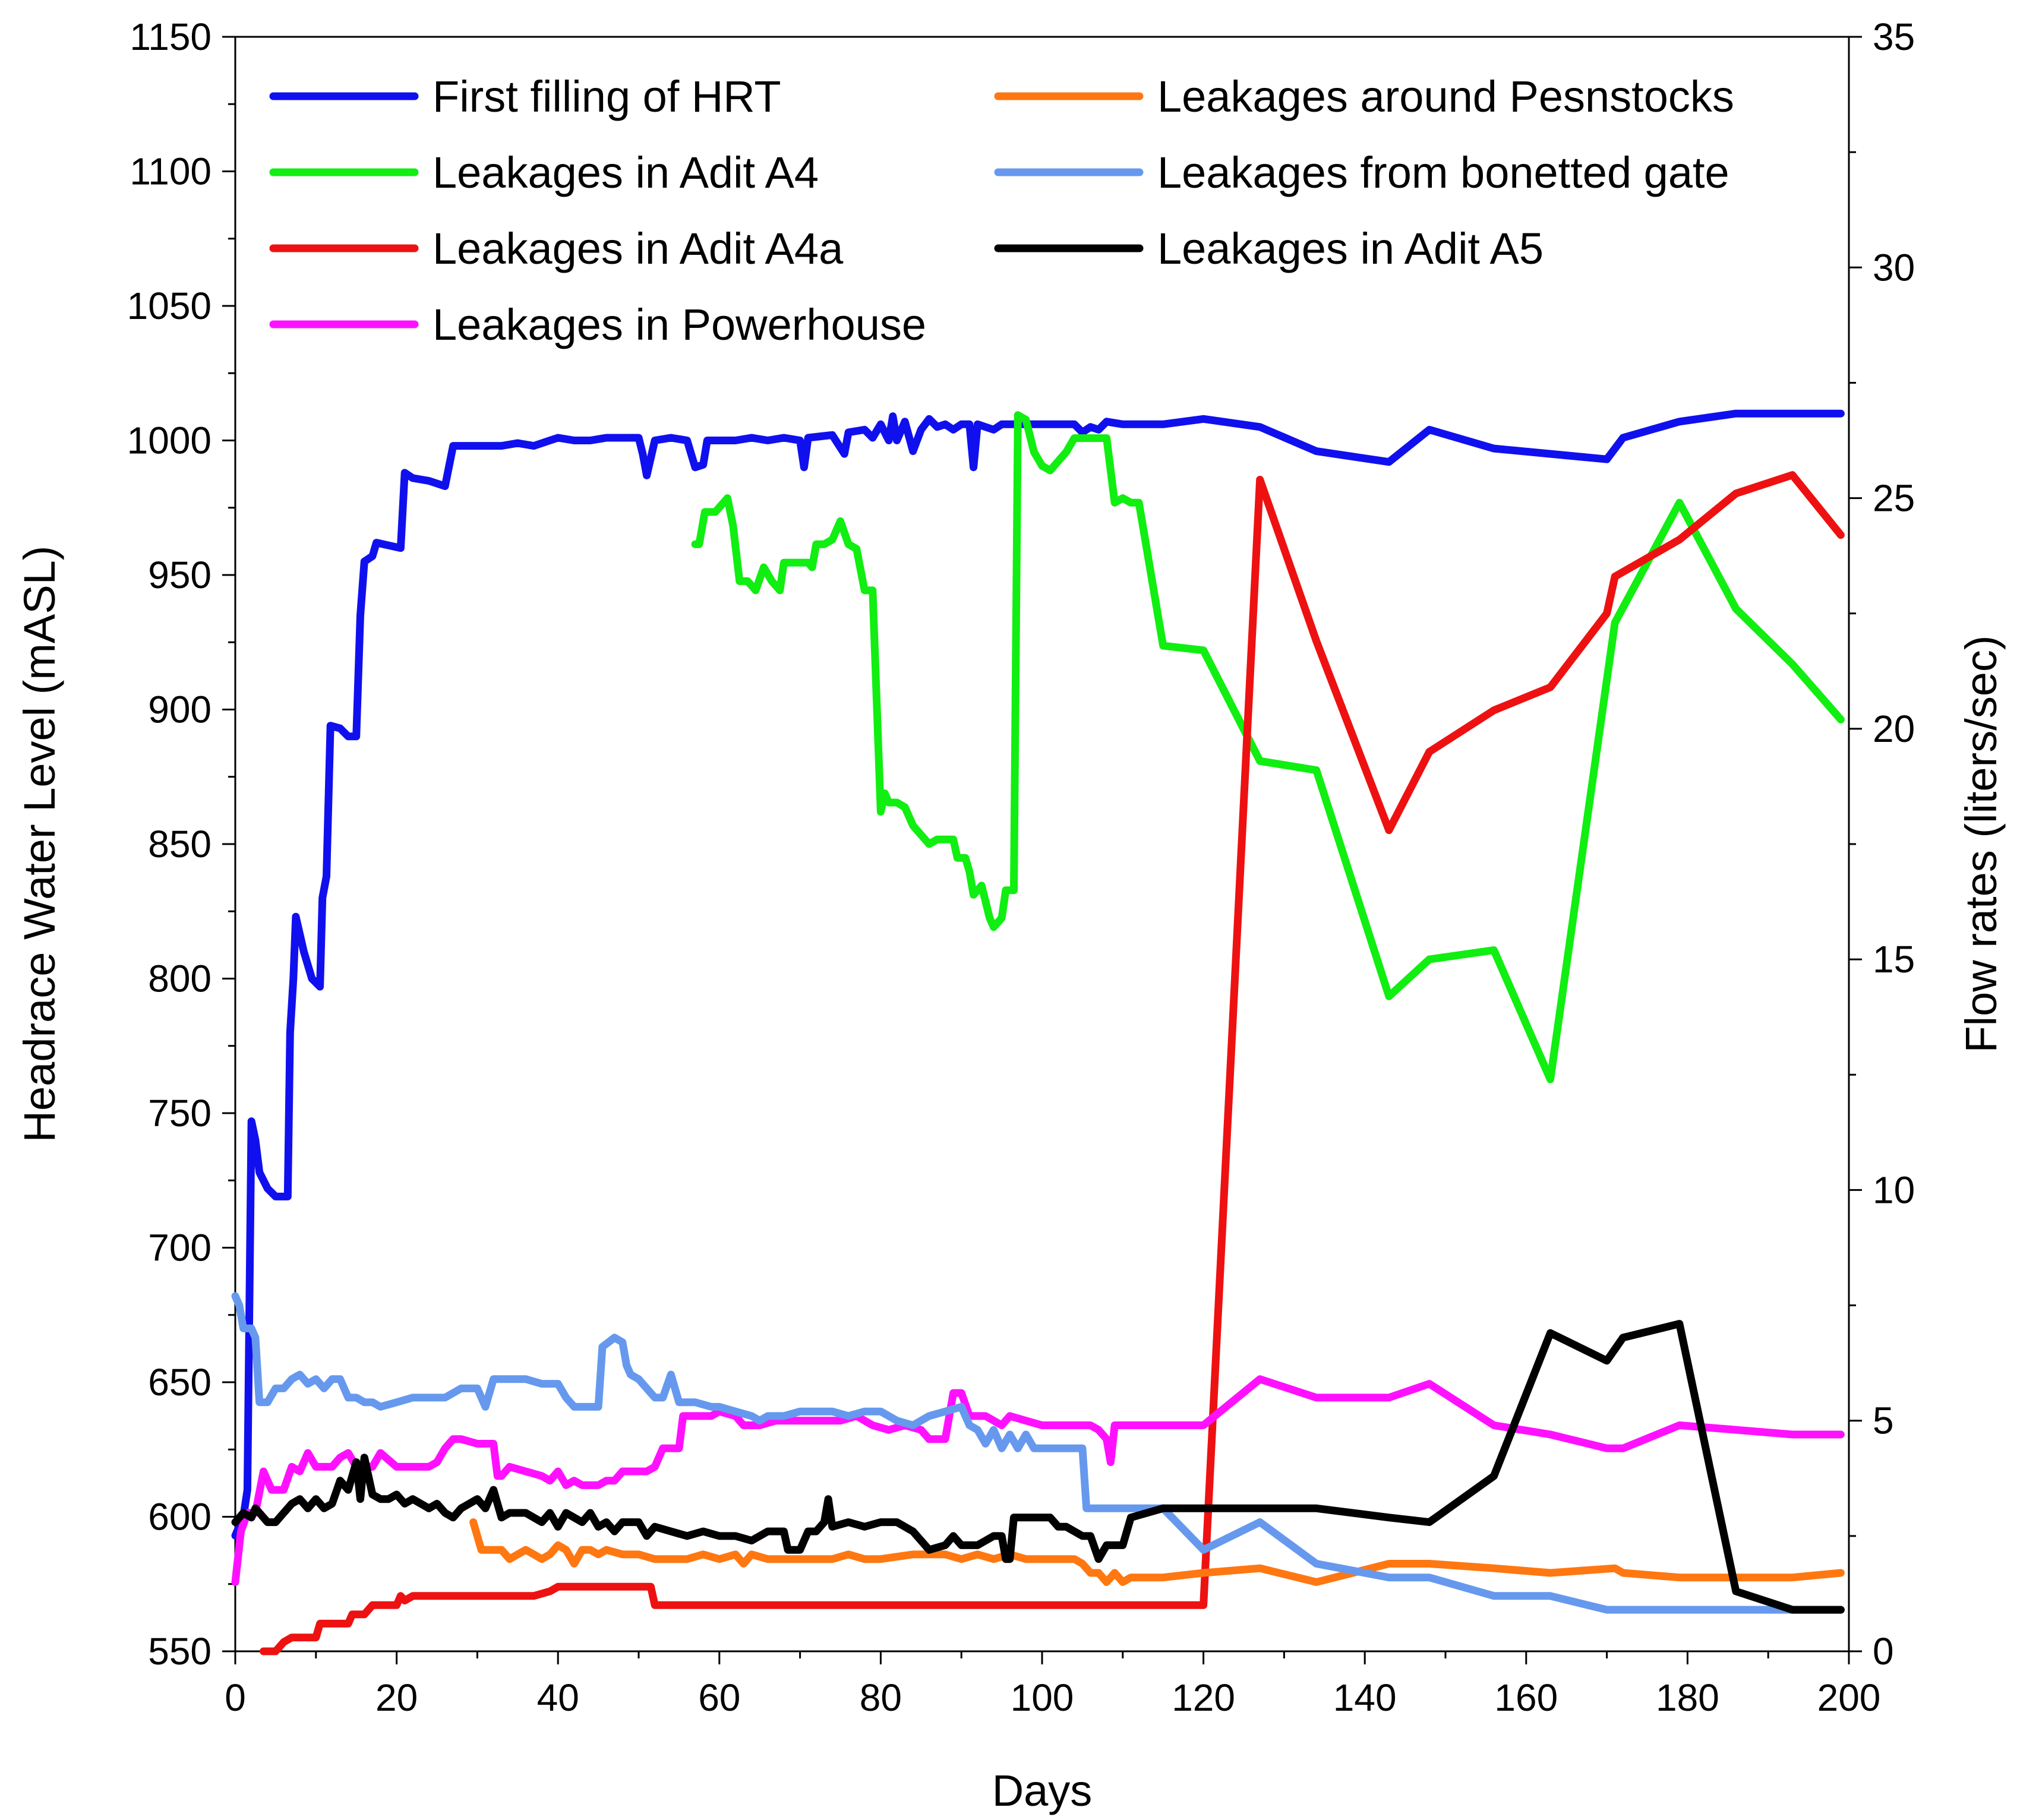 The image size is (2039, 1820). I want to click on y-left-tick-label: 850, so click(180, 844).